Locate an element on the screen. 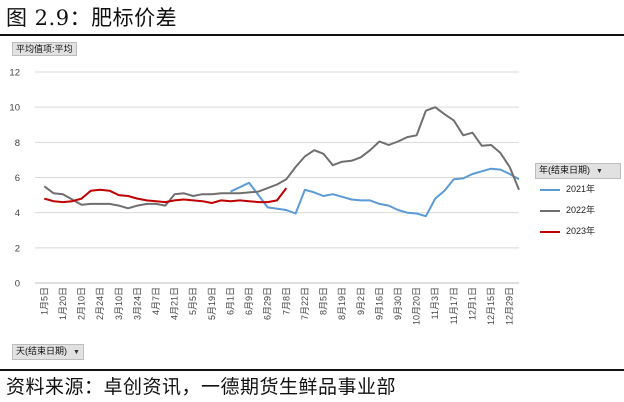 The width and height of the screenshot is (624, 402). x-tick-label: 7月8日 is located at coordinates (286, 301).